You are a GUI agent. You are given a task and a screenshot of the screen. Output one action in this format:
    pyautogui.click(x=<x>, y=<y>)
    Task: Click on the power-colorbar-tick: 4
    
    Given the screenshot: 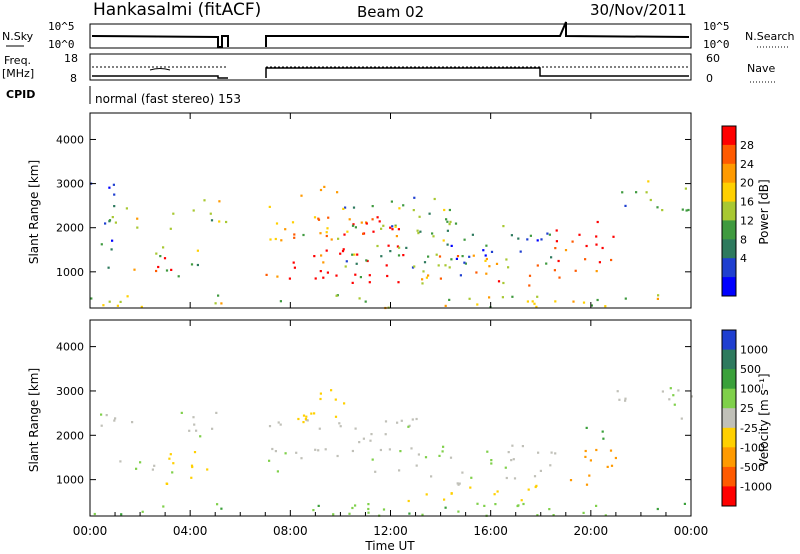 What is the action you would take?
    pyautogui.click(x=743, y=258)
    